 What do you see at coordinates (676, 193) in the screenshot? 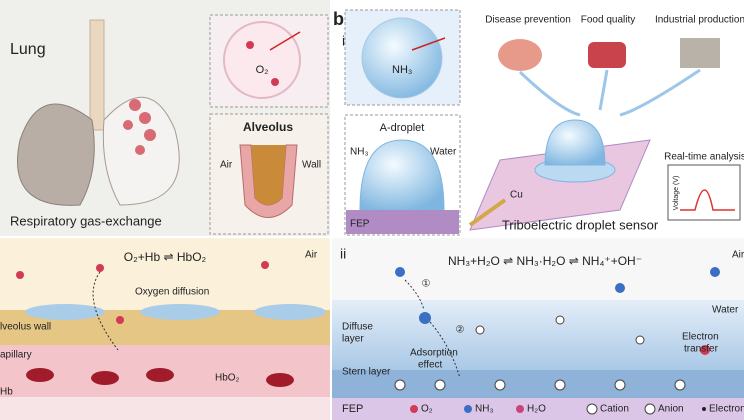
I see `voltage-axis: Voltage (V)` at bounding box center [676, 193].